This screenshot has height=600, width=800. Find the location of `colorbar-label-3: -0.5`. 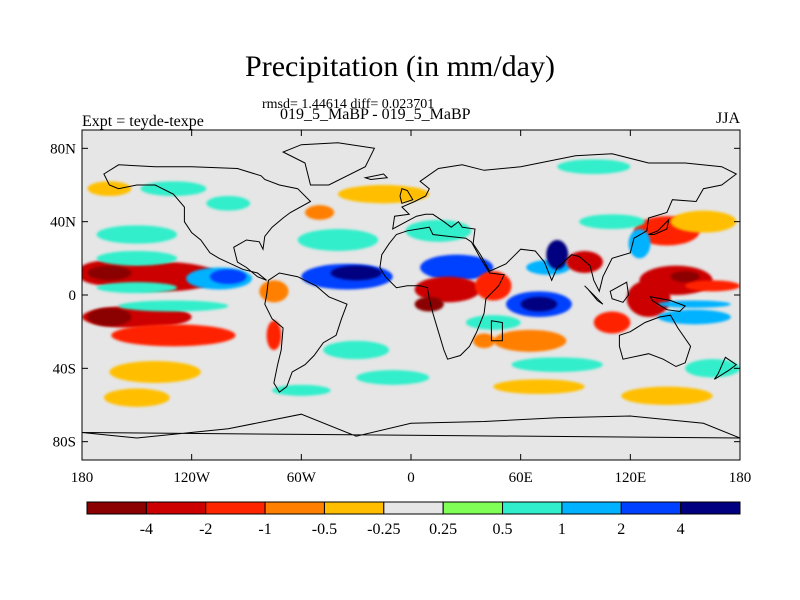

colorbar-label-3: -0.5 is located at coordinates (324, 529).